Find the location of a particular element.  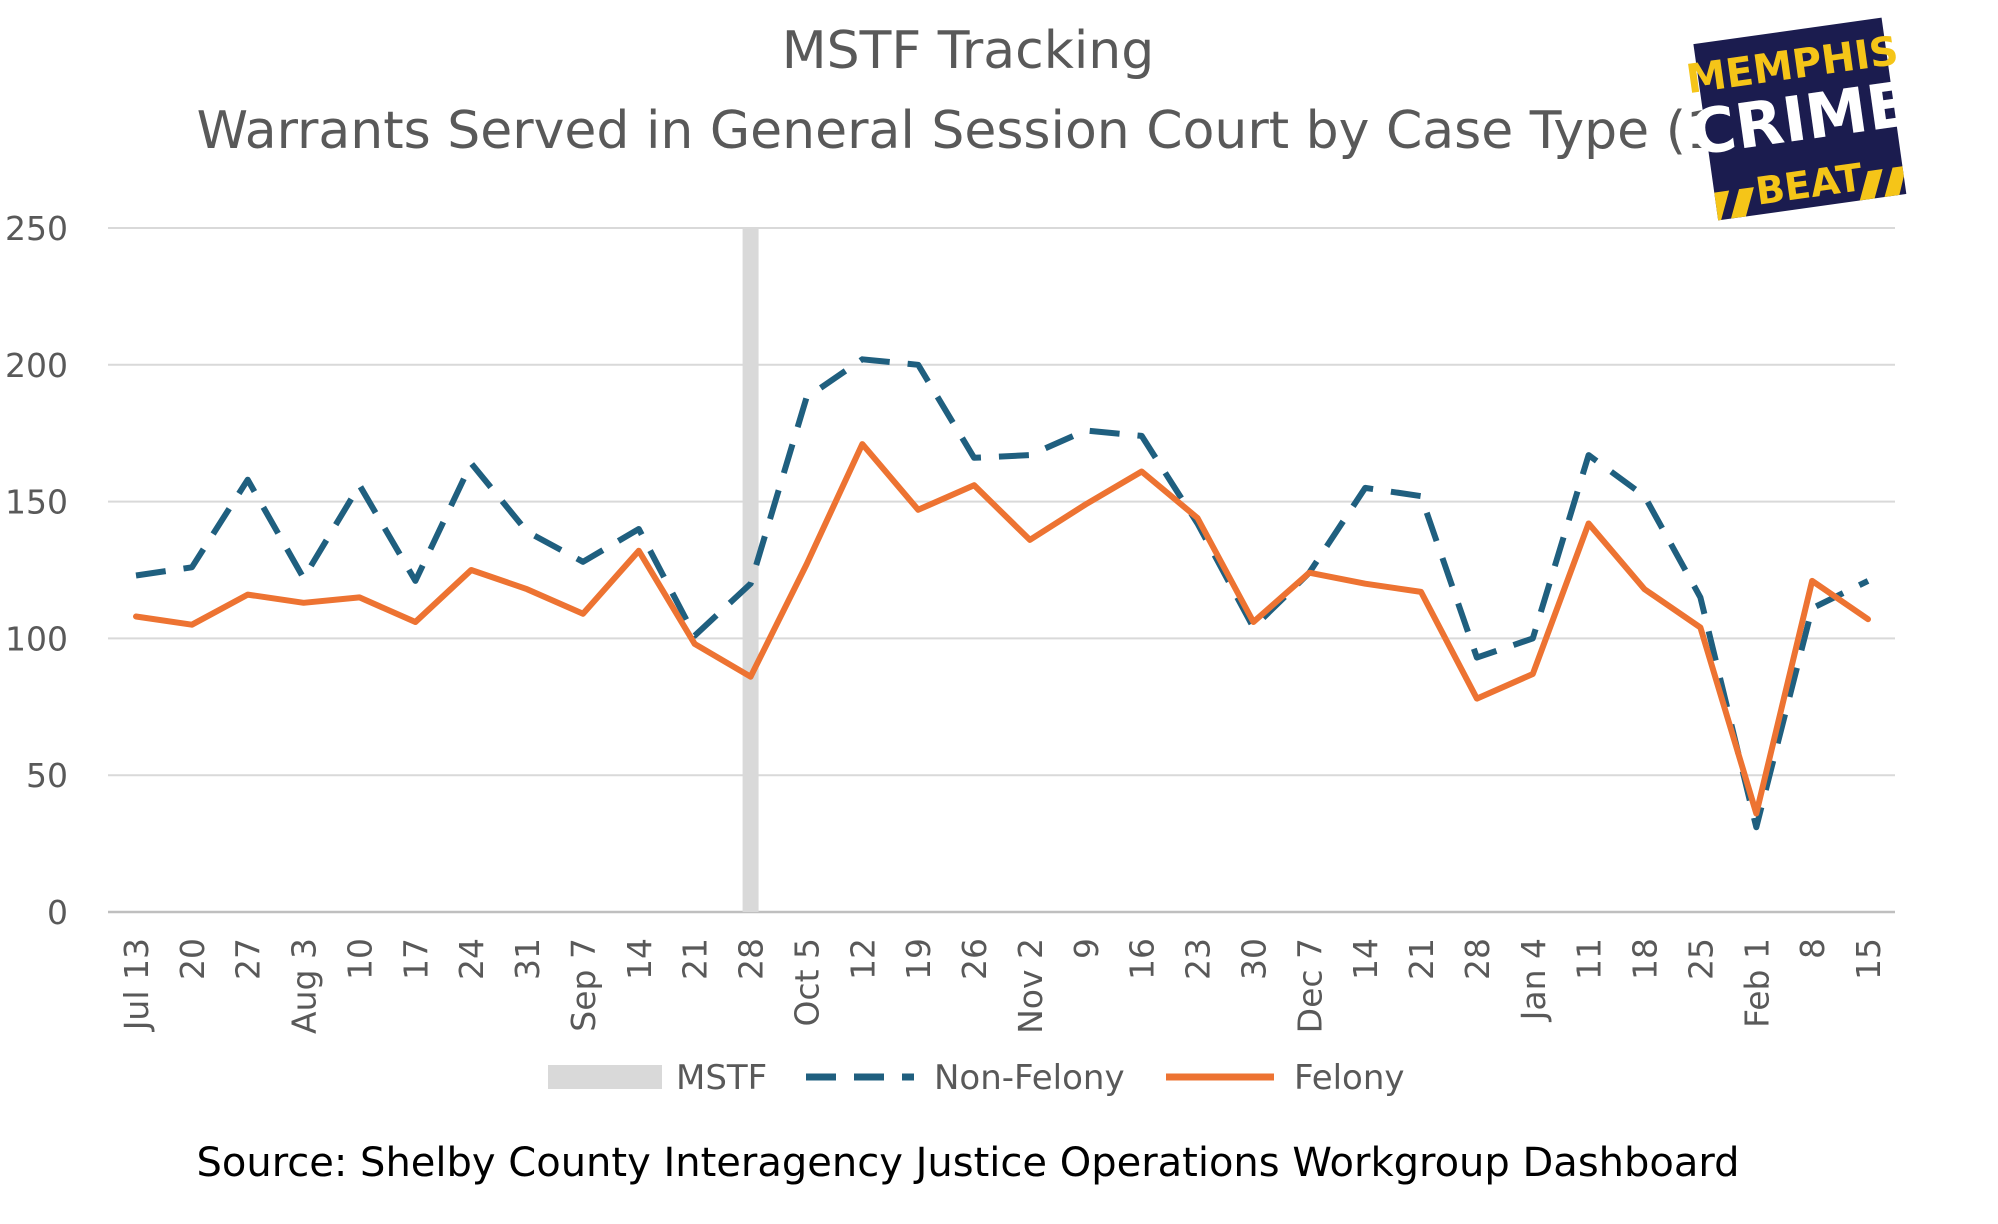

x-tick-label: 17 is located at coordinates (415, 959).